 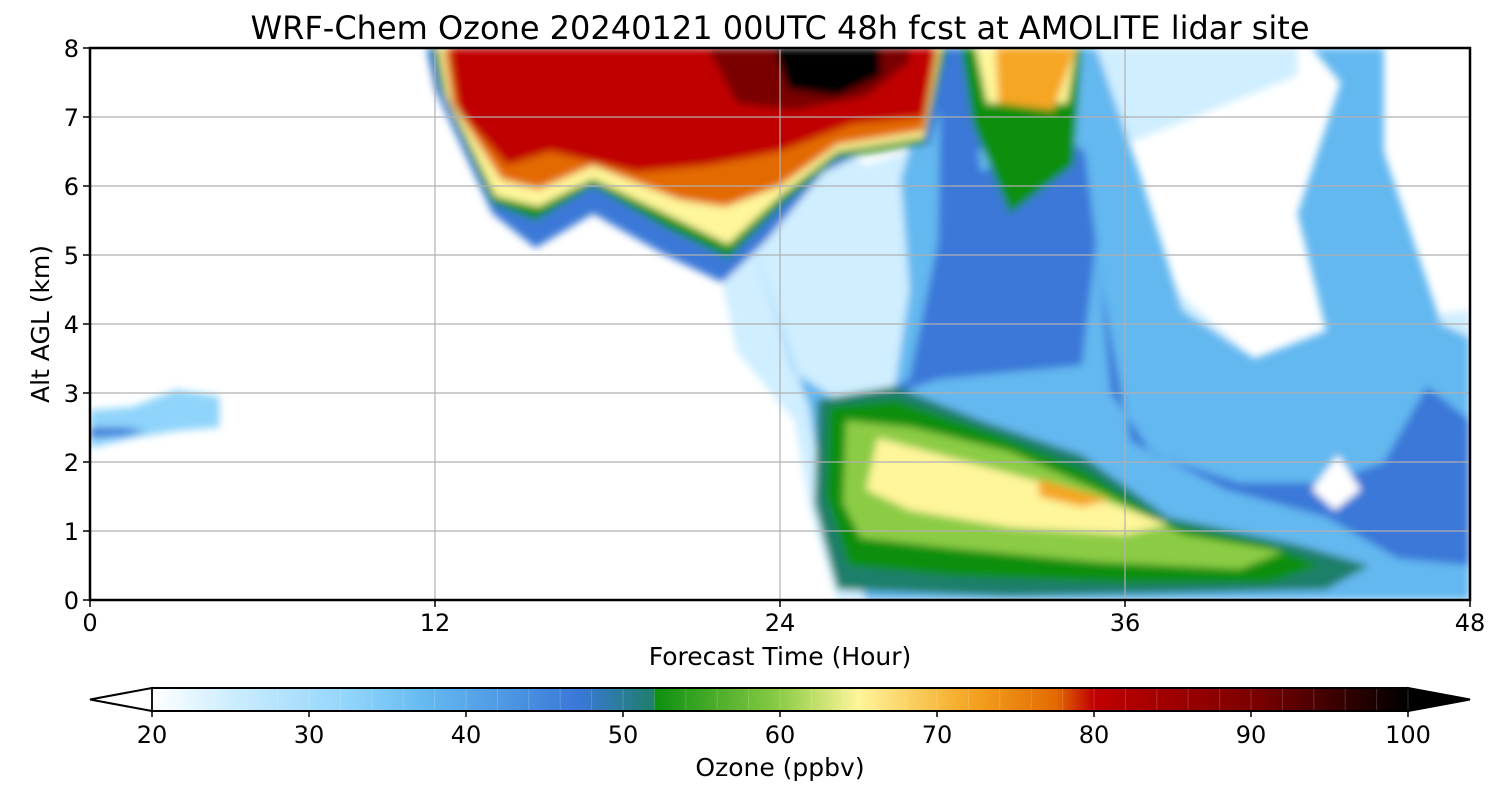 What do you see at coordinates (937, 735) in the screenshot?
I see `colorbar-tick-label: 70` at bounding box center [937, 735].